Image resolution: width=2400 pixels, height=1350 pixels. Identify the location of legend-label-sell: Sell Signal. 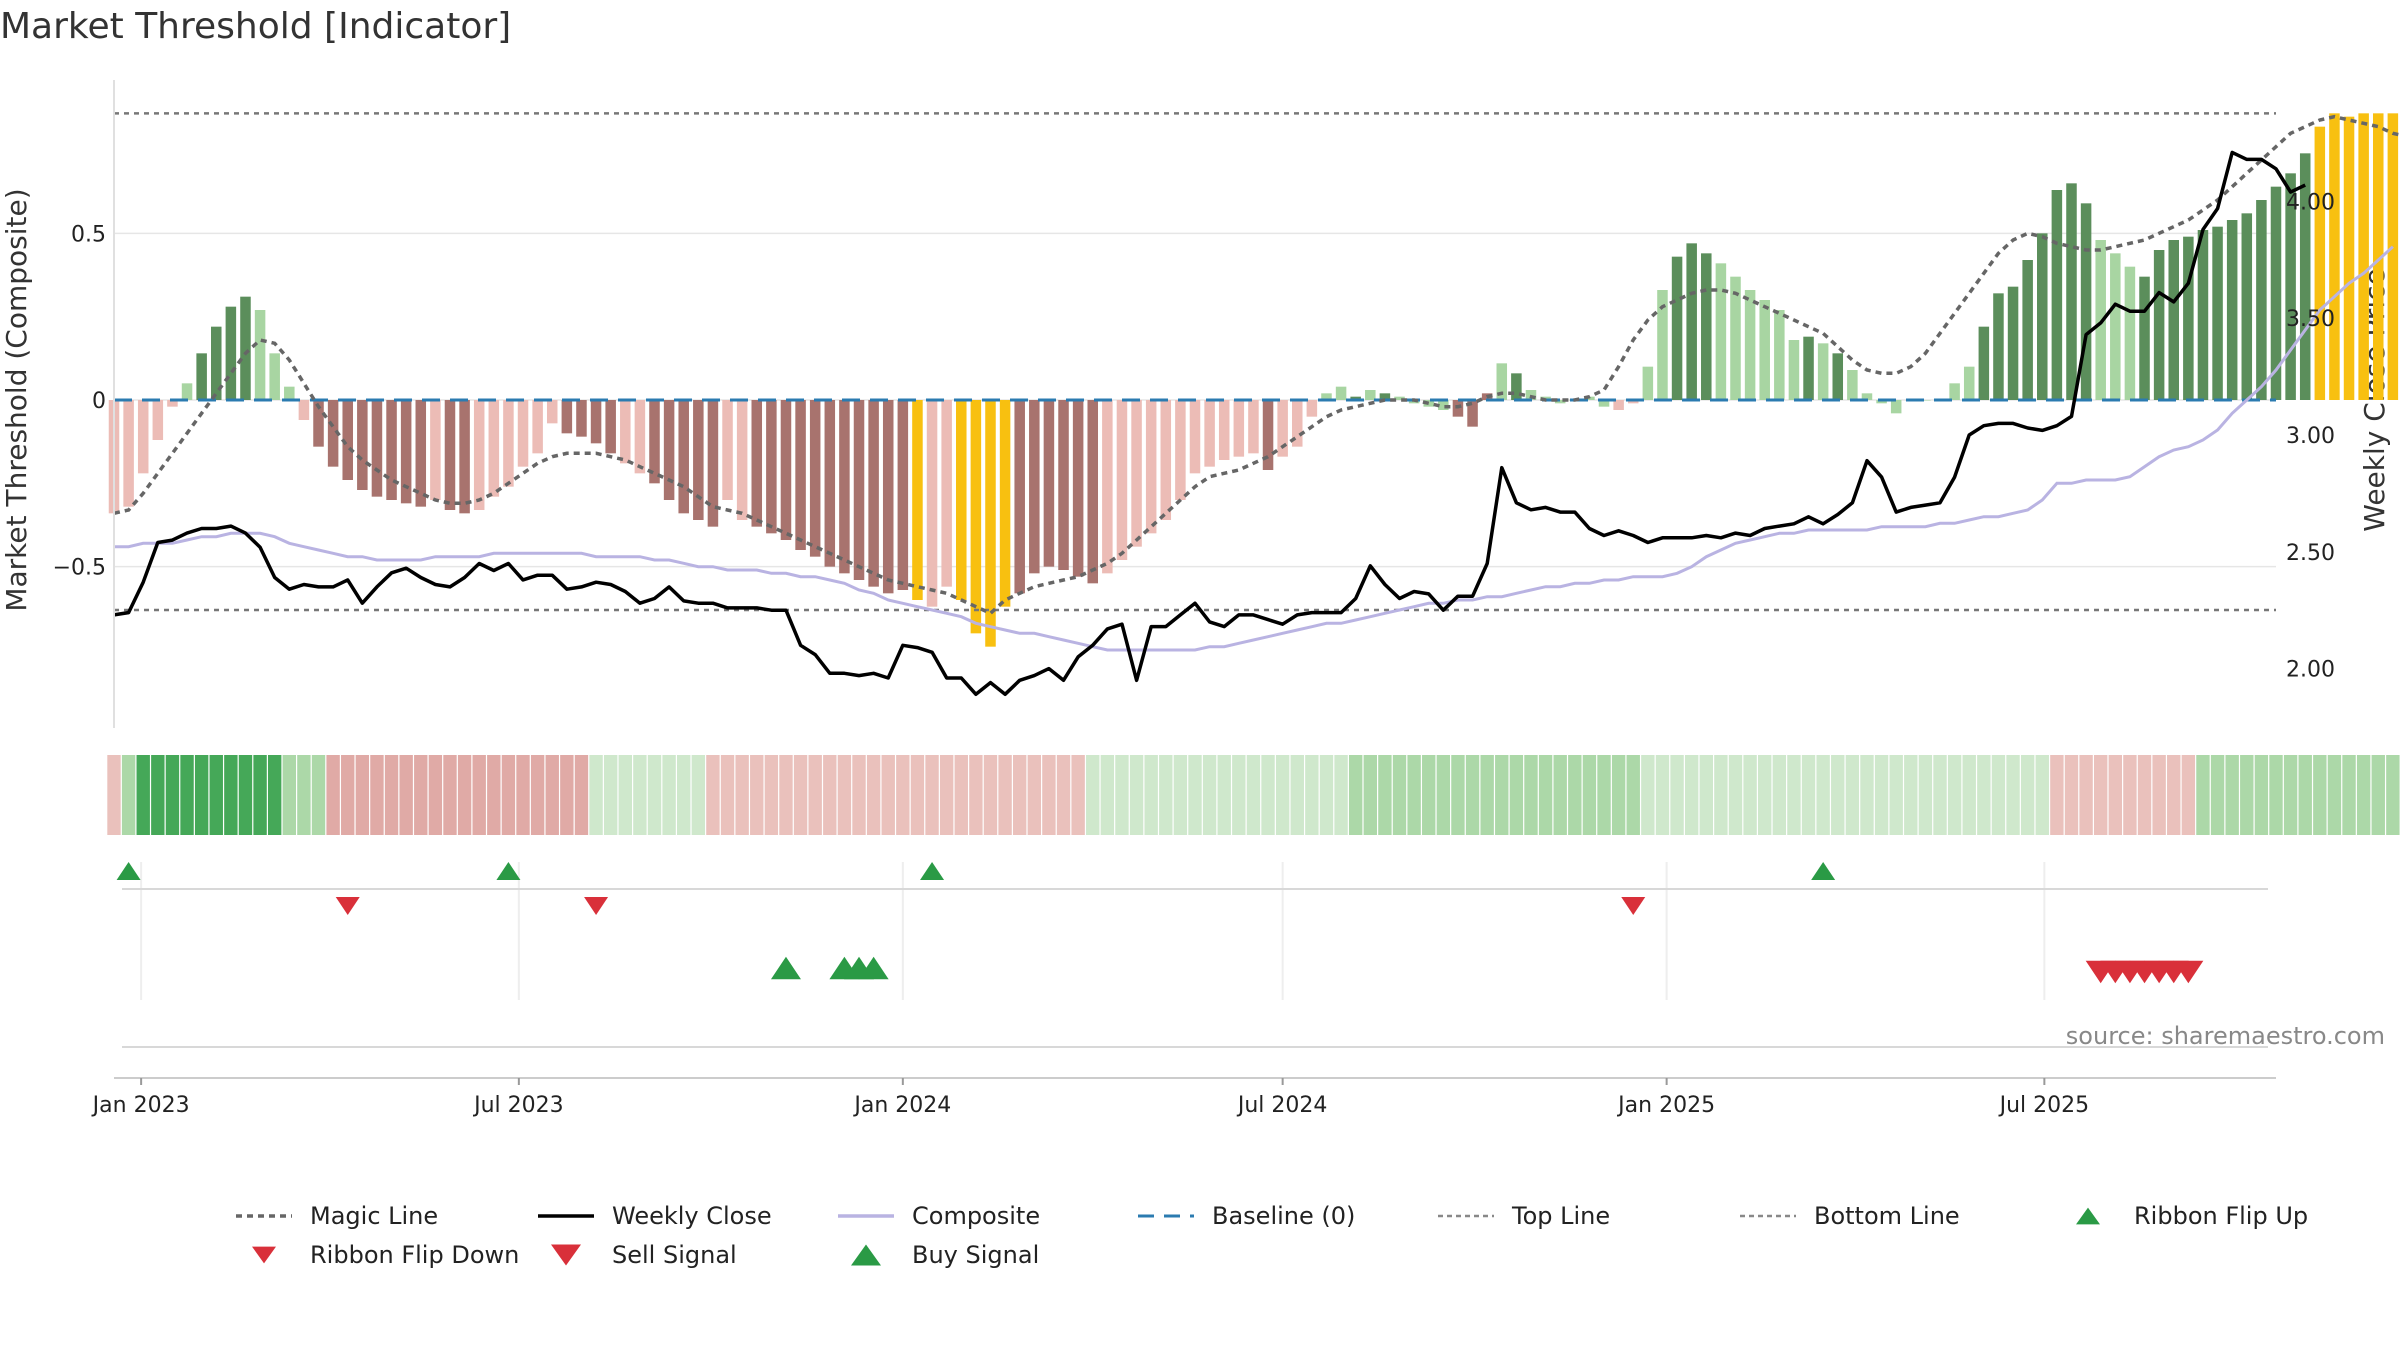
(674, 1255).